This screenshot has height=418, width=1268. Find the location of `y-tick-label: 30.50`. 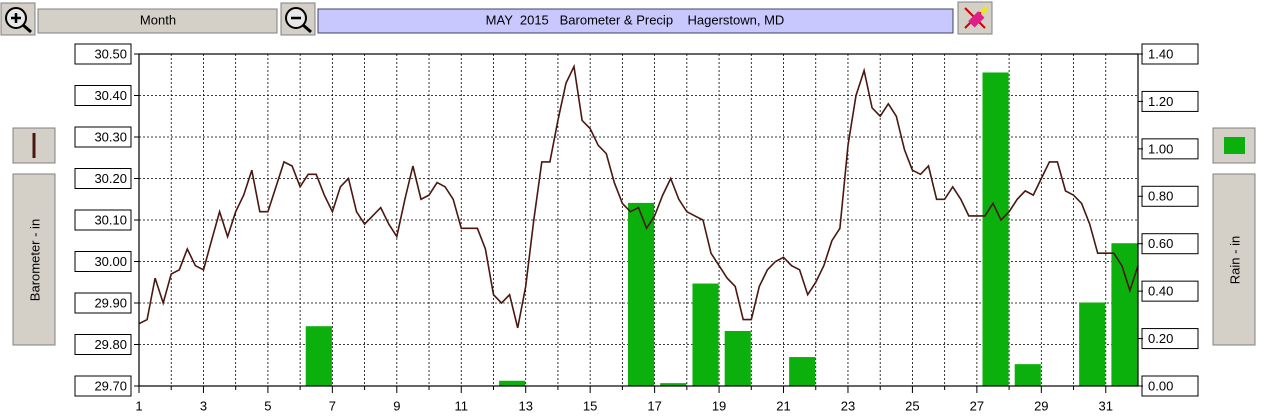

y-tick-label: 30.50 is located at coordinates (110, 53).